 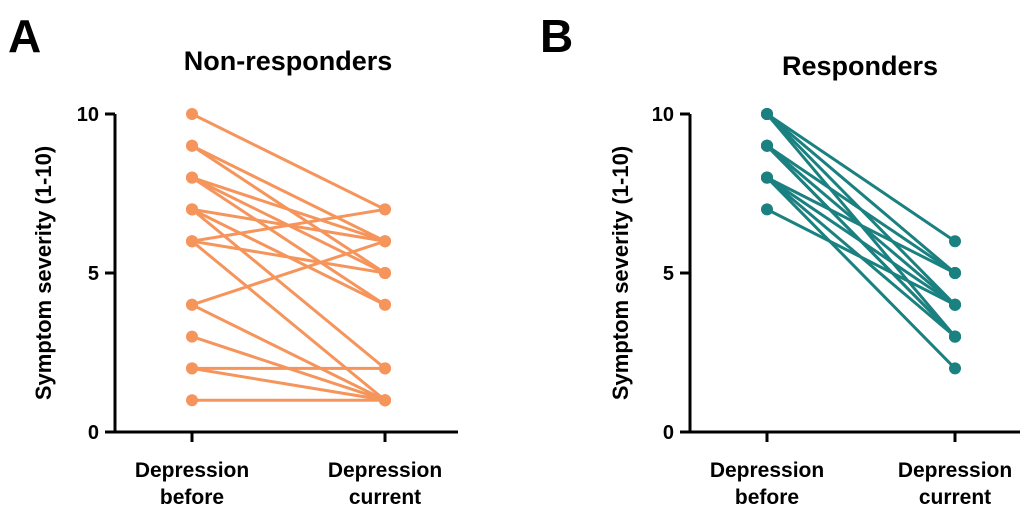 I want to click on panel-letter-a: A, so click(x=24, y=36).